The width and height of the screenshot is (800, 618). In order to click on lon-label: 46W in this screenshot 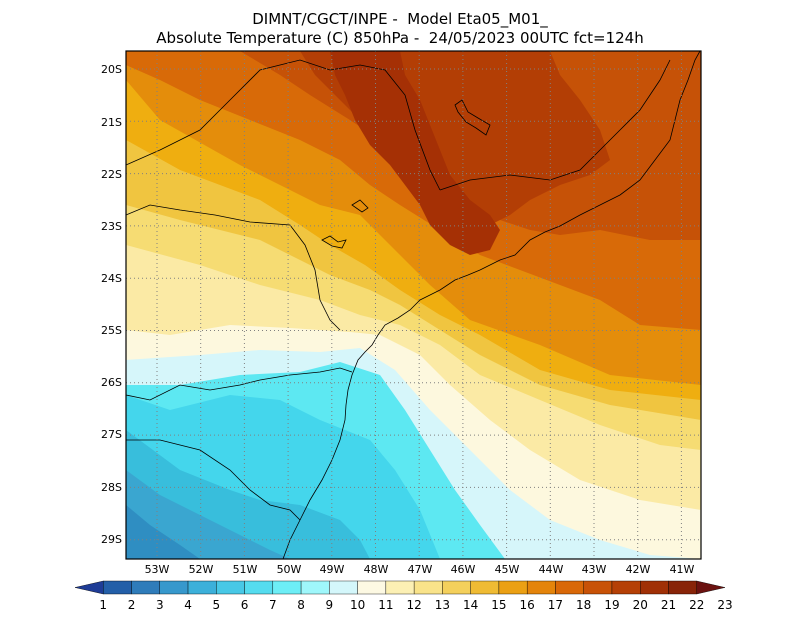, I will do `click(463, 569)`.